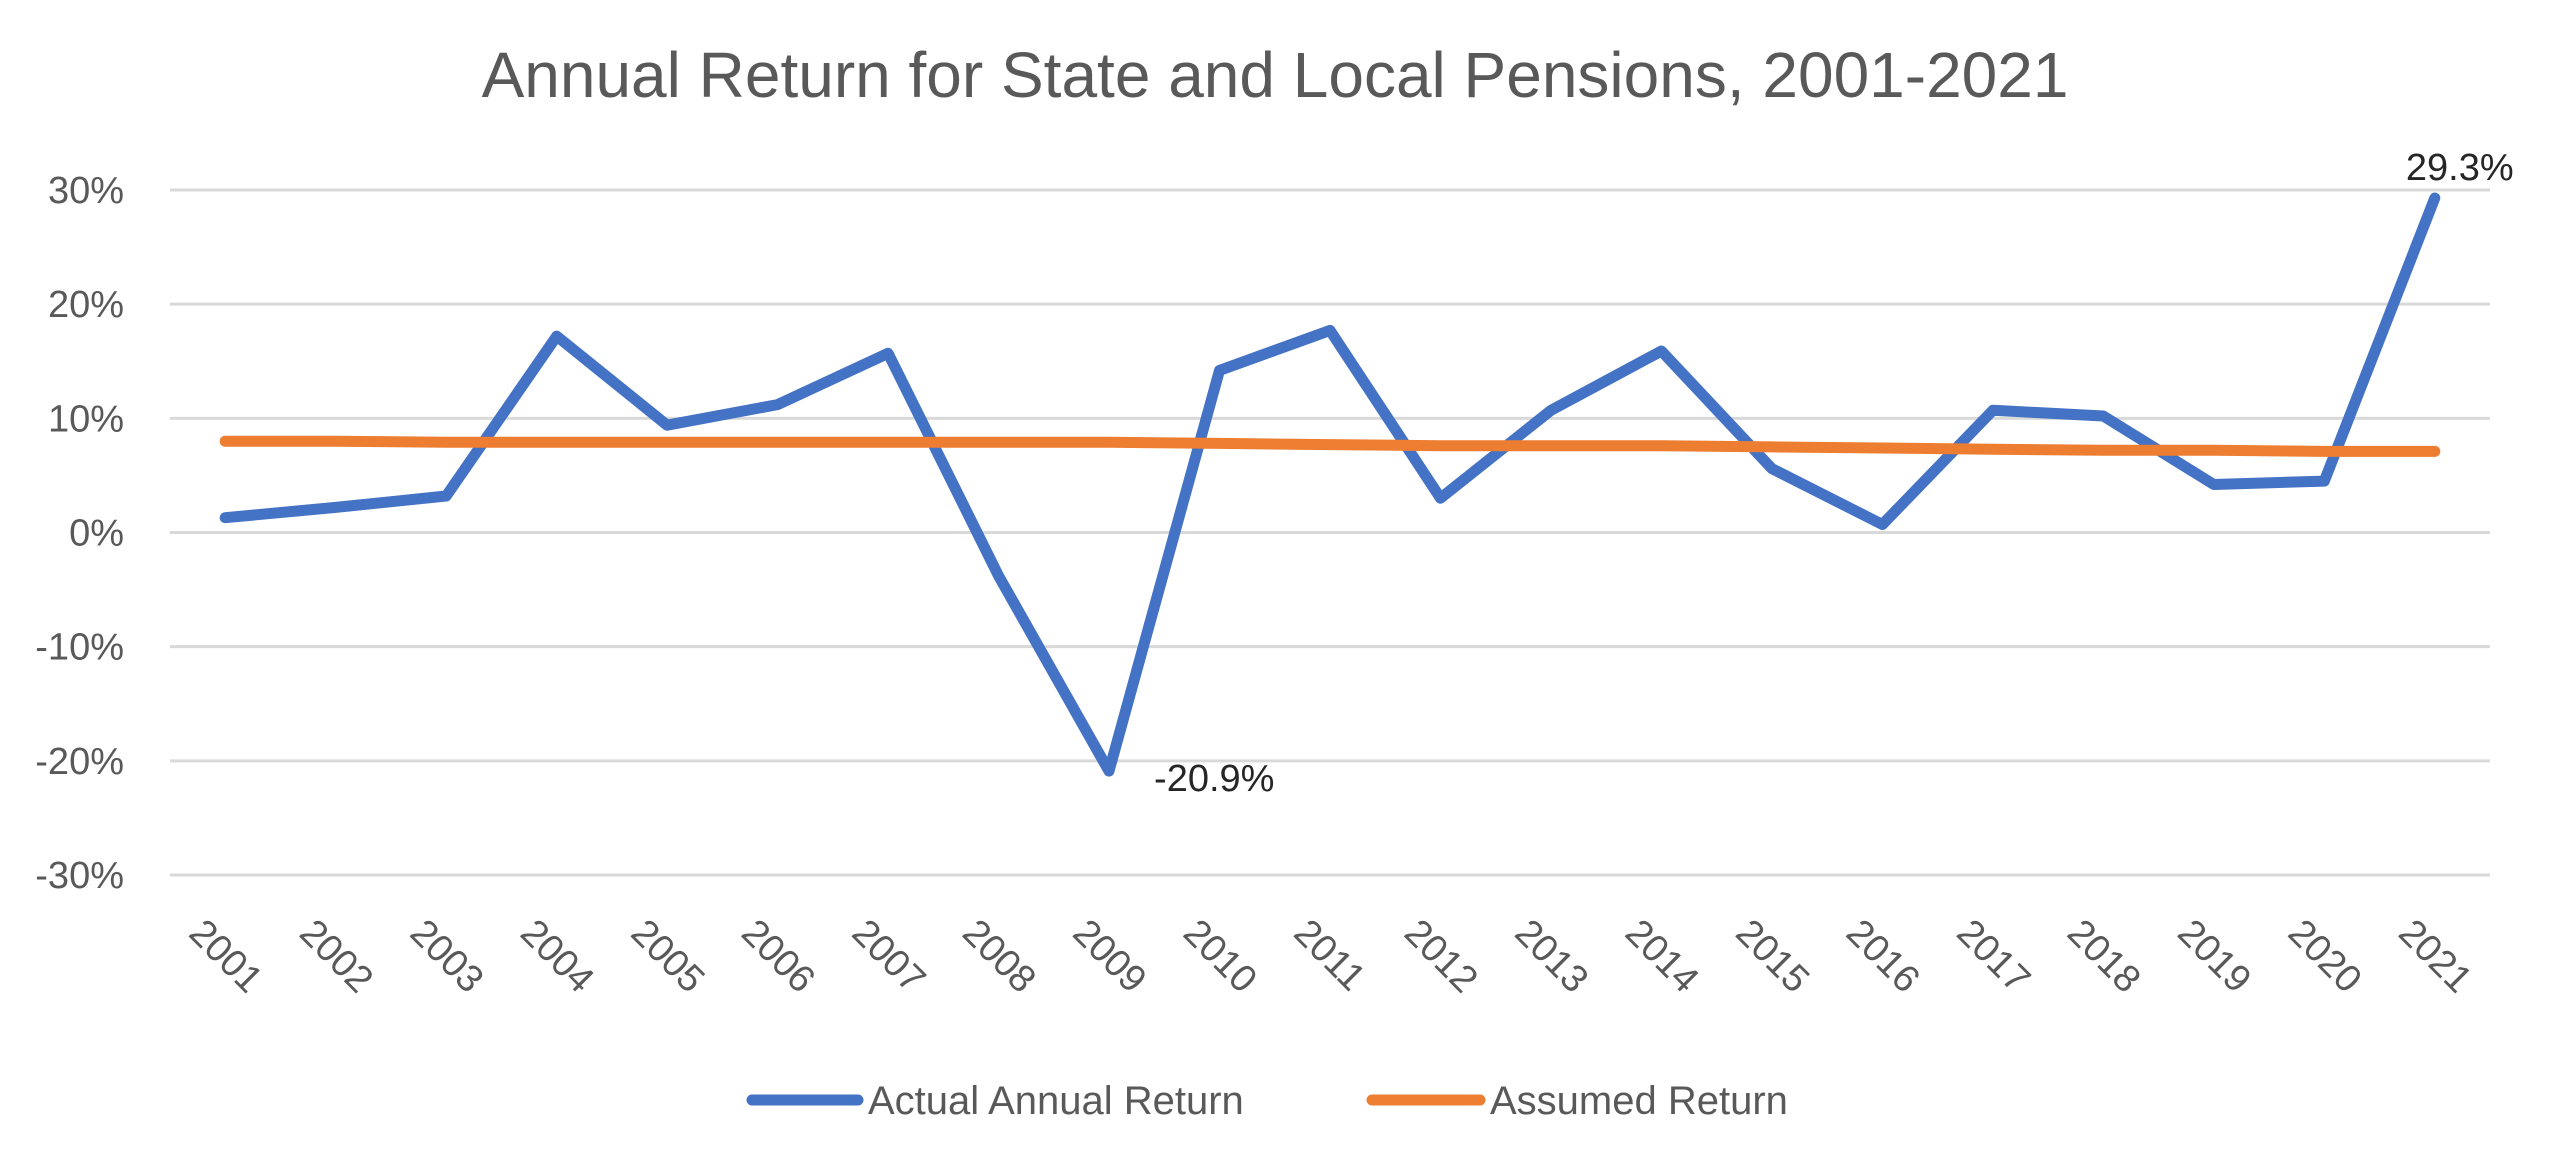 Image resolution: width=2560 pixels, height=1156 pixels. Describe the element at coordinates (667, 956) in the screenshot. I see `x-tick-label: 2005` at that location.